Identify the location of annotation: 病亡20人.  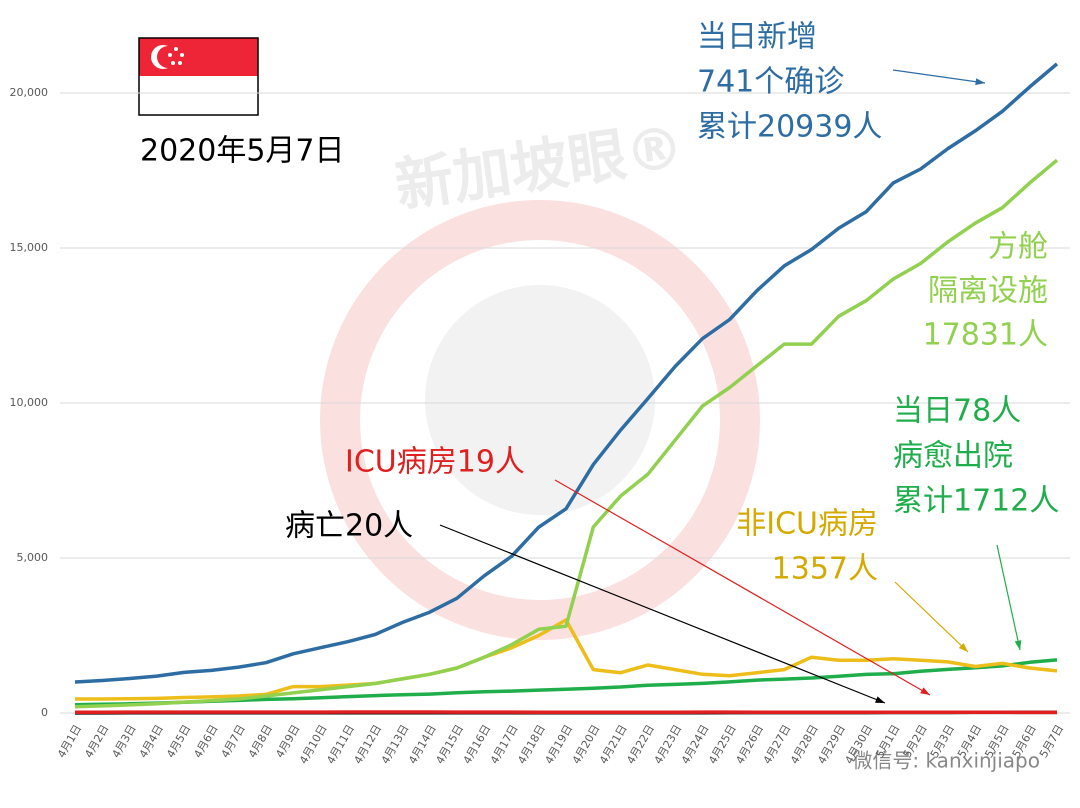
(349, 526).